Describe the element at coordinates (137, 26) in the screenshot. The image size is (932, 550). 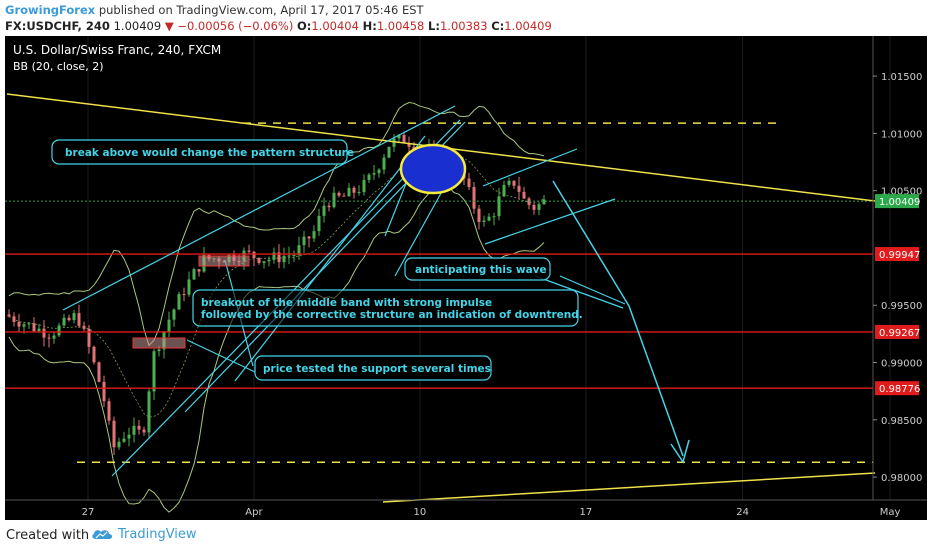
I see `last-price: 1.00409` at that location.